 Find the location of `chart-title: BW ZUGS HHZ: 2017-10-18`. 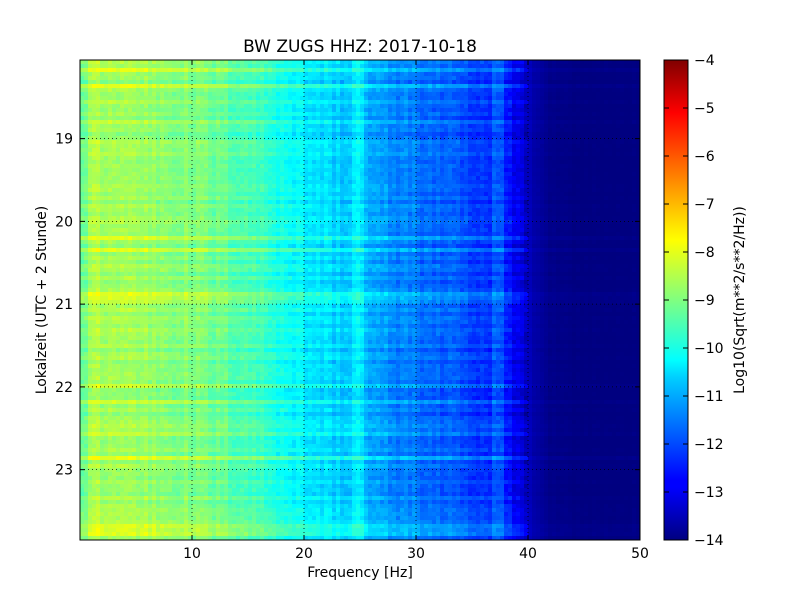

chart-title: BW ZUGS HHZ: 2017-10-18 is located at coordinates (360, 47).